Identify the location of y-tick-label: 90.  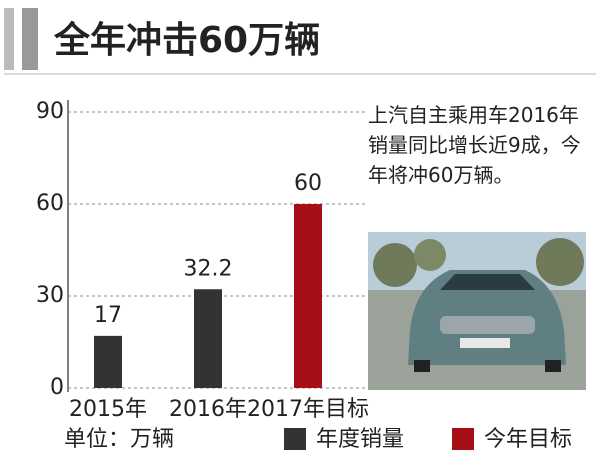
(50, 111).